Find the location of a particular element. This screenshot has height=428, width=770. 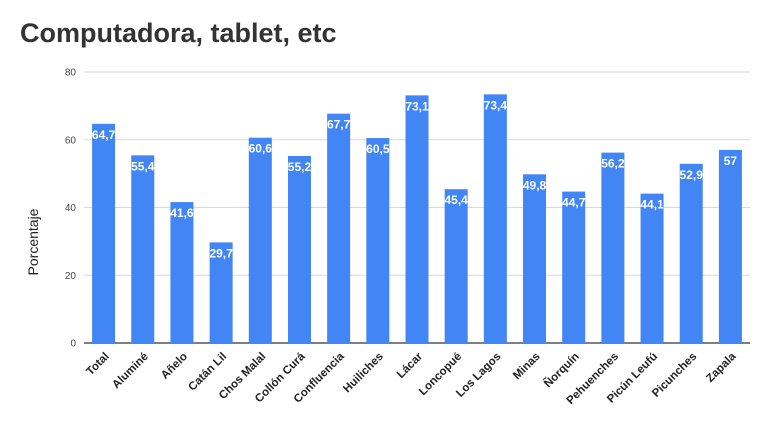

bar-value-label: 44,1 is located at coordinates (652, 205).